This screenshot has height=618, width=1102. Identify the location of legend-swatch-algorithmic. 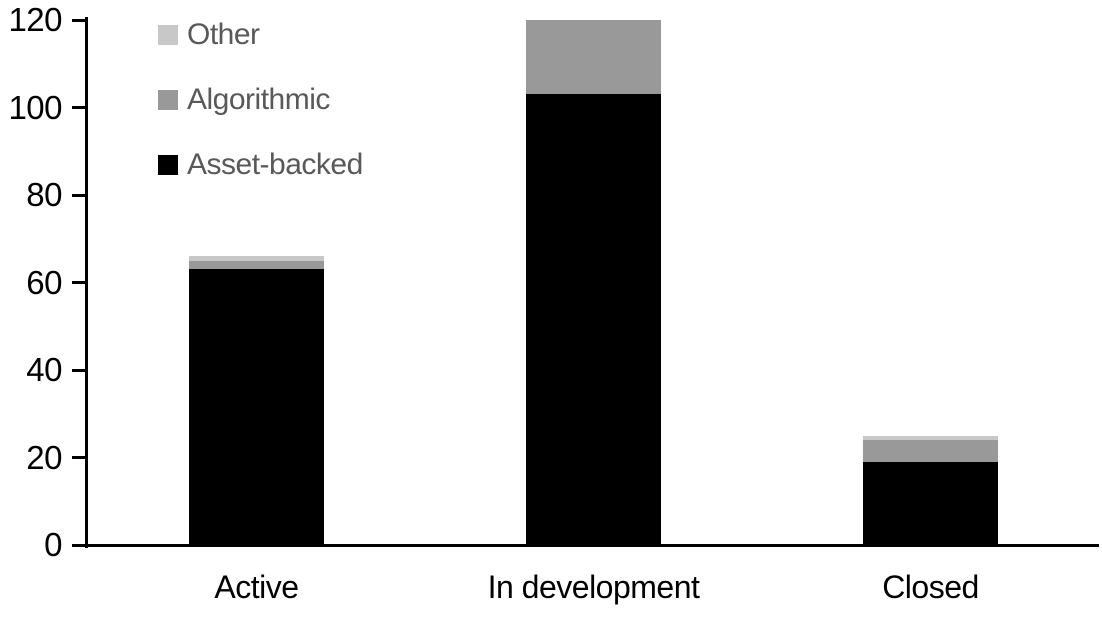
(168, 100).